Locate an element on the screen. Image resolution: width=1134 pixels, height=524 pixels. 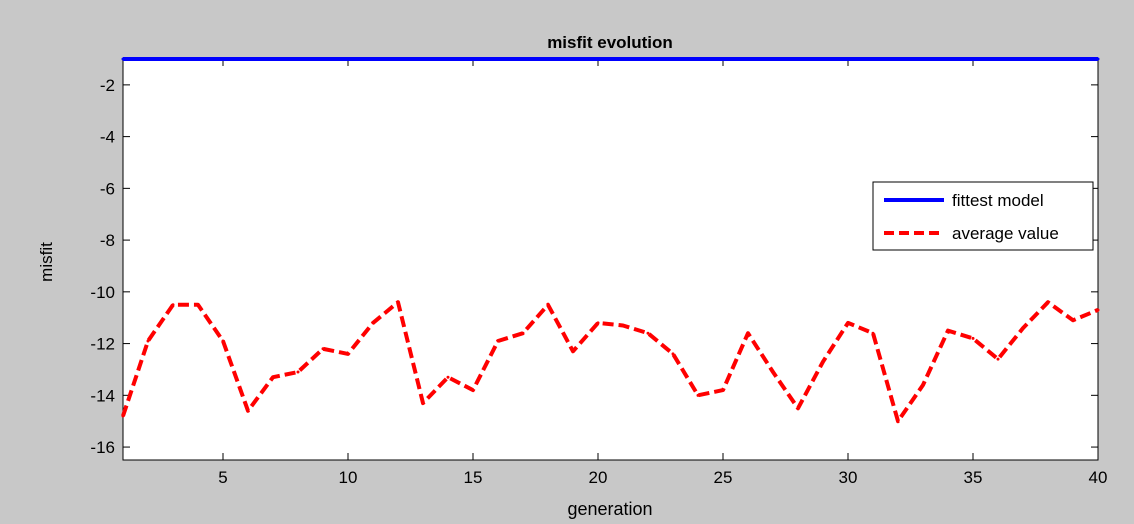
y-tick-label: -2 is located at coordinates (107, 85).